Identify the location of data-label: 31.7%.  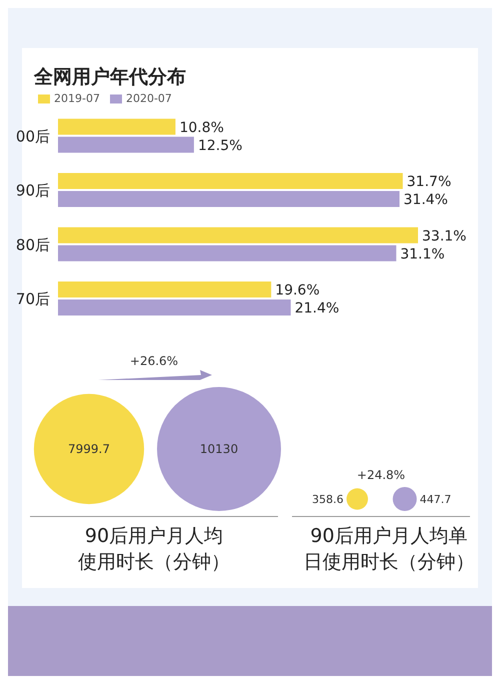
(429, 182).